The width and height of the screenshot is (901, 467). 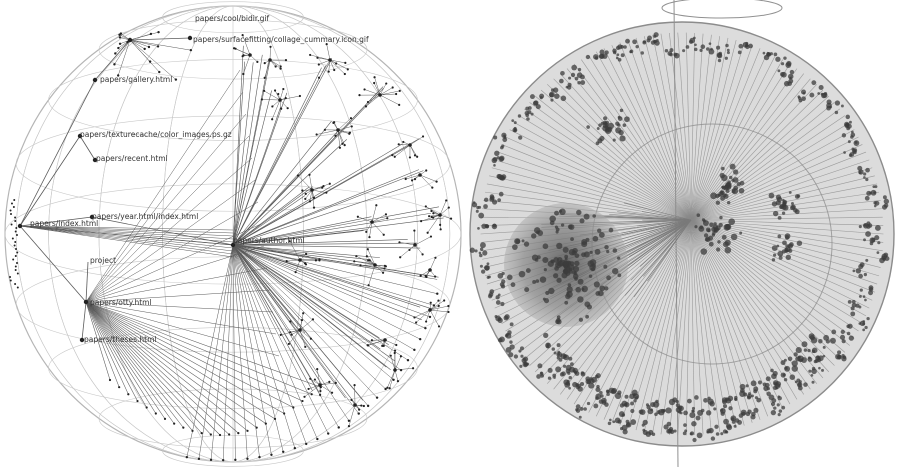 What do you see at coordinates (126, 232) in the screenshot?
I see `index-edge` at bounding box center [126, 232].